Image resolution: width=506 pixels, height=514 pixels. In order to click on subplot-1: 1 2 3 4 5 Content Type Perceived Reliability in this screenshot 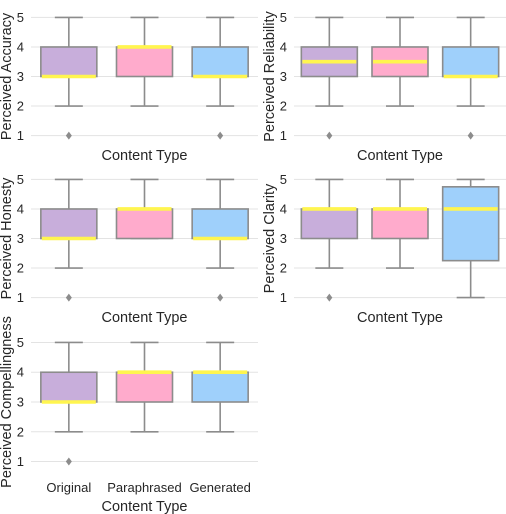, I will do `click(384, 87)`.